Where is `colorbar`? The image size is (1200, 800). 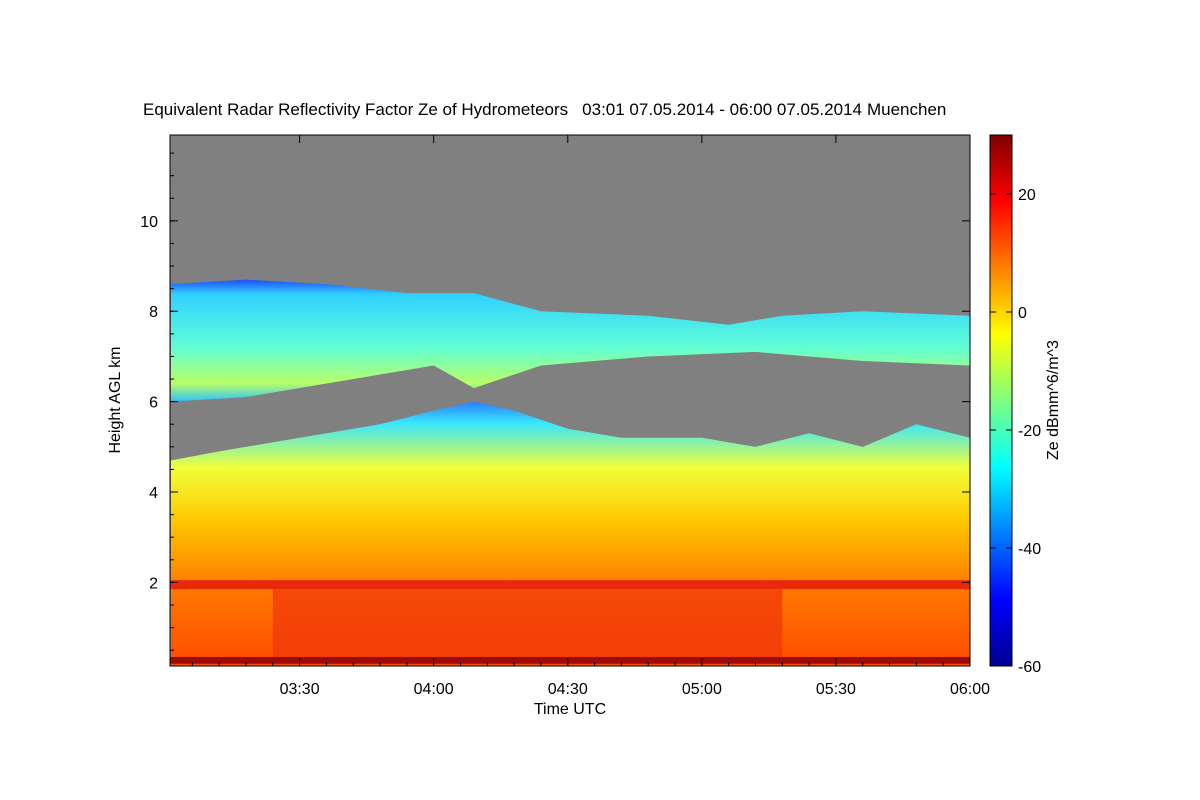 colorbar is located at coordinates (1001, 400).